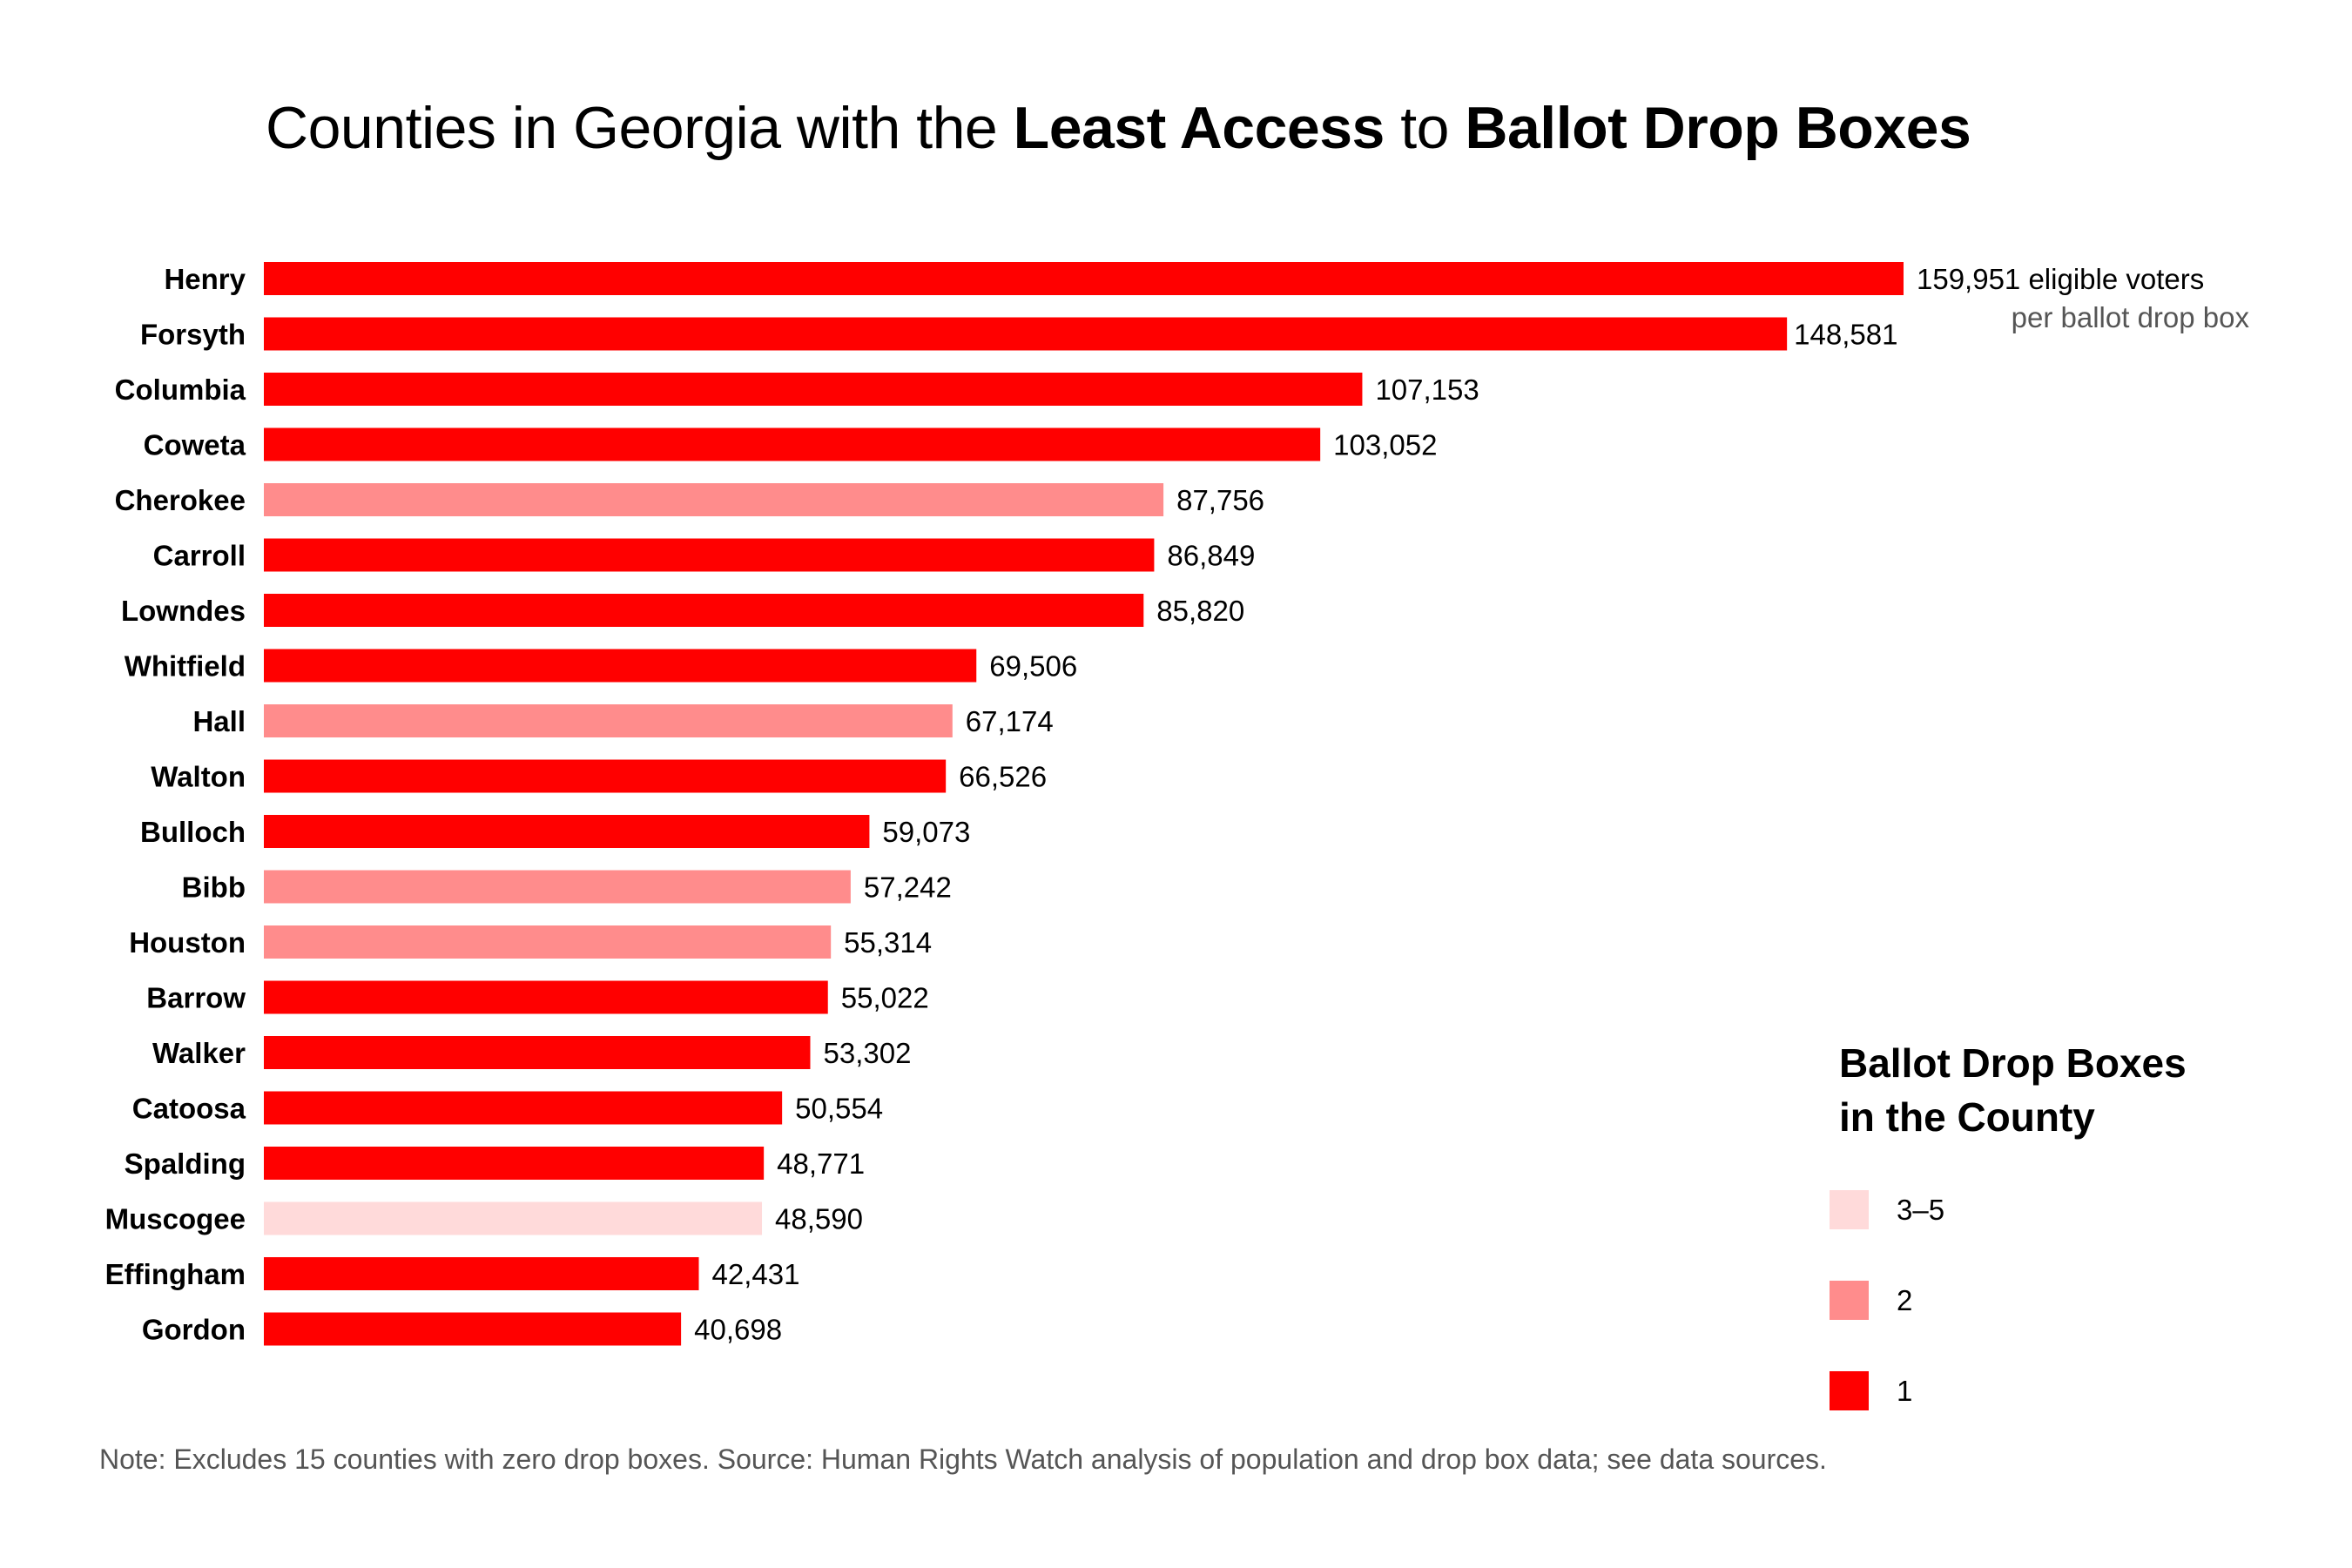 This screenshot has height=1568, width=2352. I want to click on value-label: 87,756, so click(1220, 500).